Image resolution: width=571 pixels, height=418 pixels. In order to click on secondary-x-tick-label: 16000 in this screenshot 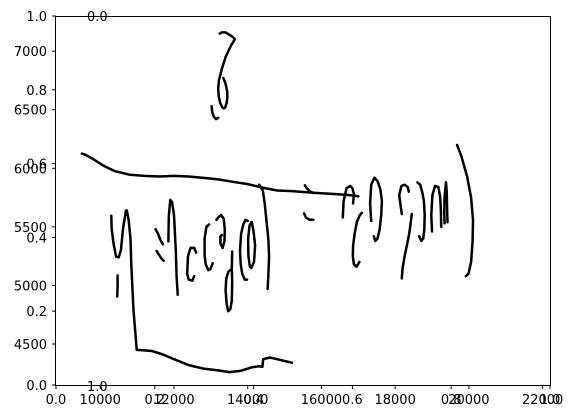, I will do `click(321, 400)`.